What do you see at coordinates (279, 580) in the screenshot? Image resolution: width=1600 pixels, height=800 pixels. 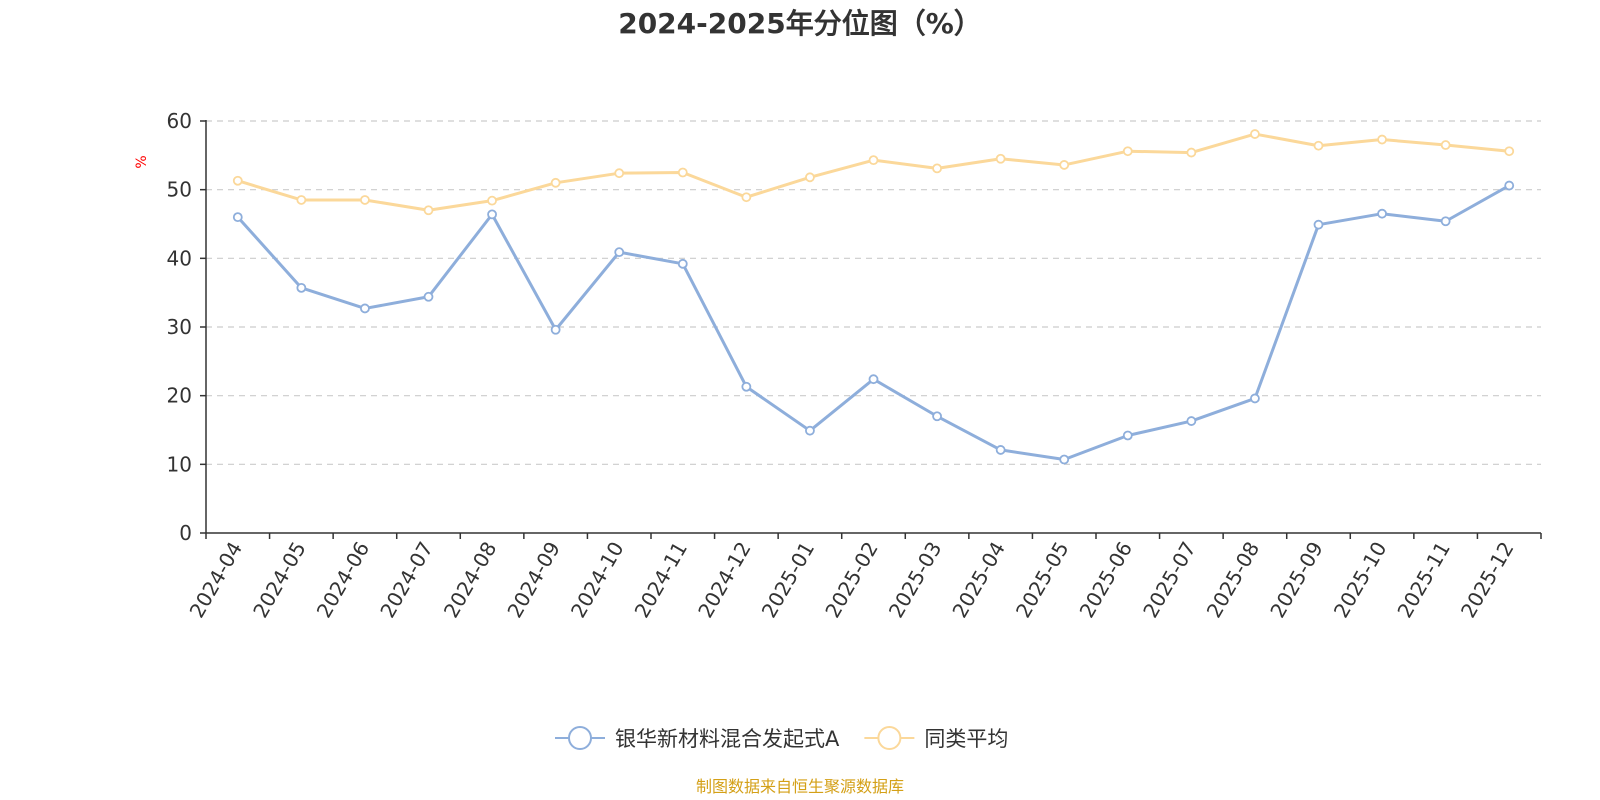 I see `x-tick-label: 2024-05` at bounding box center [279, 580].